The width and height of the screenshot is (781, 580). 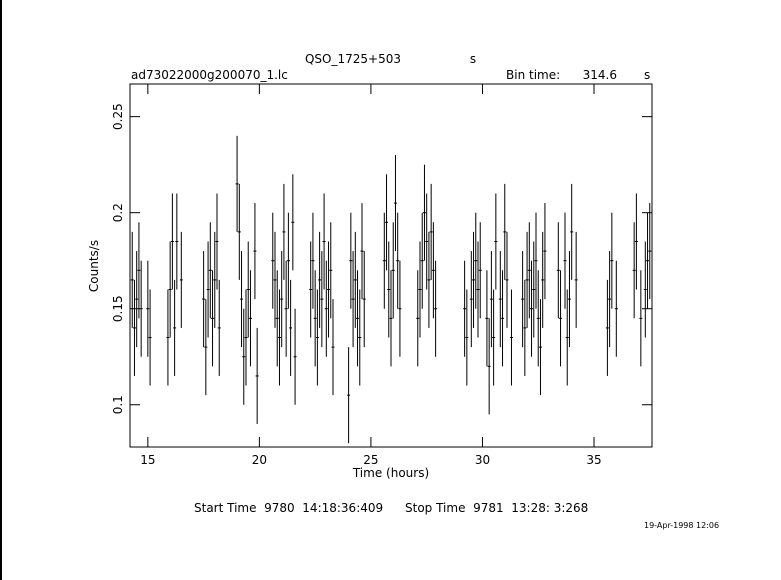 What do you see at coordinates (647, 75) in the screenshot?
I see `bin-time-unit: s` at bounding box center [647, 75].